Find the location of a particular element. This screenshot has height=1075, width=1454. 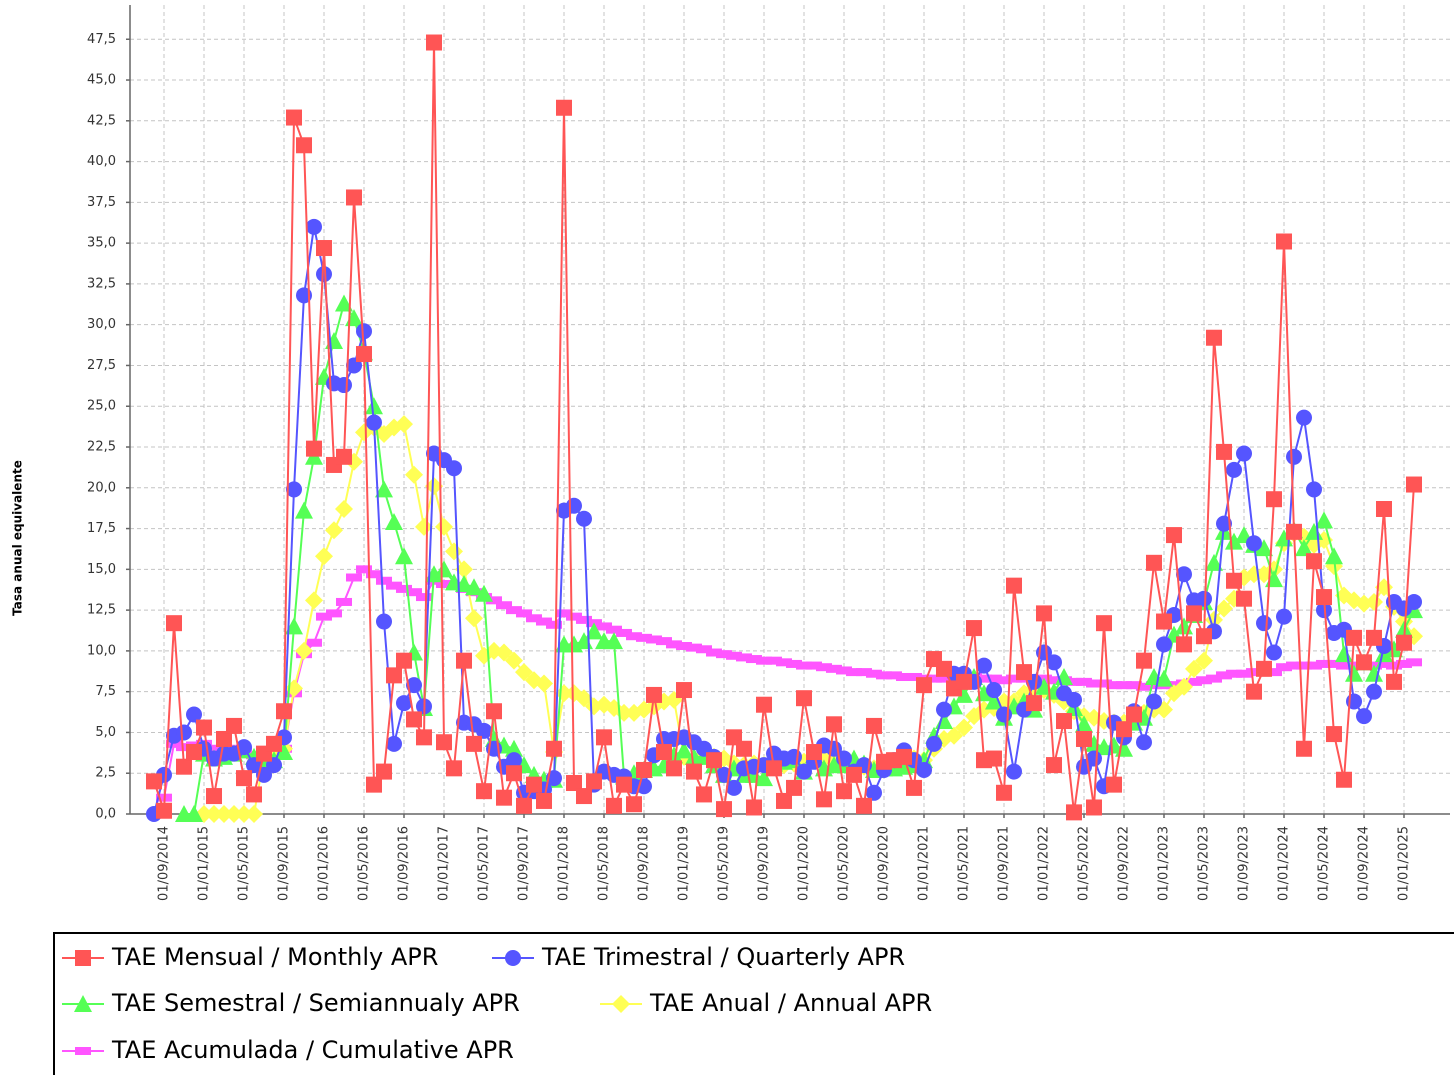

x-tick-label: 01/05/2024 is located at coordinates (1324, 863).